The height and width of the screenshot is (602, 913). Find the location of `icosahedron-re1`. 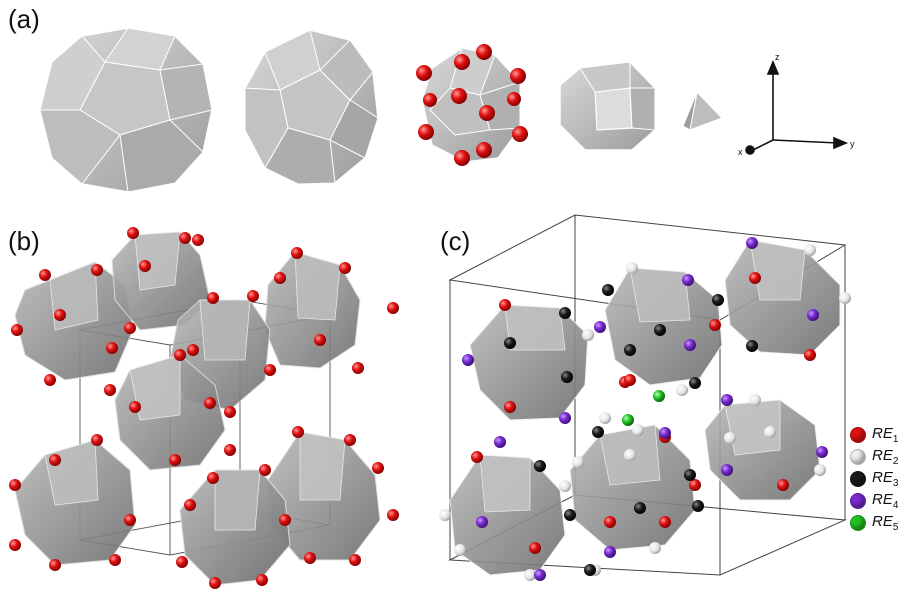

icosahedron-re1 is located at coordinates (471, 105).